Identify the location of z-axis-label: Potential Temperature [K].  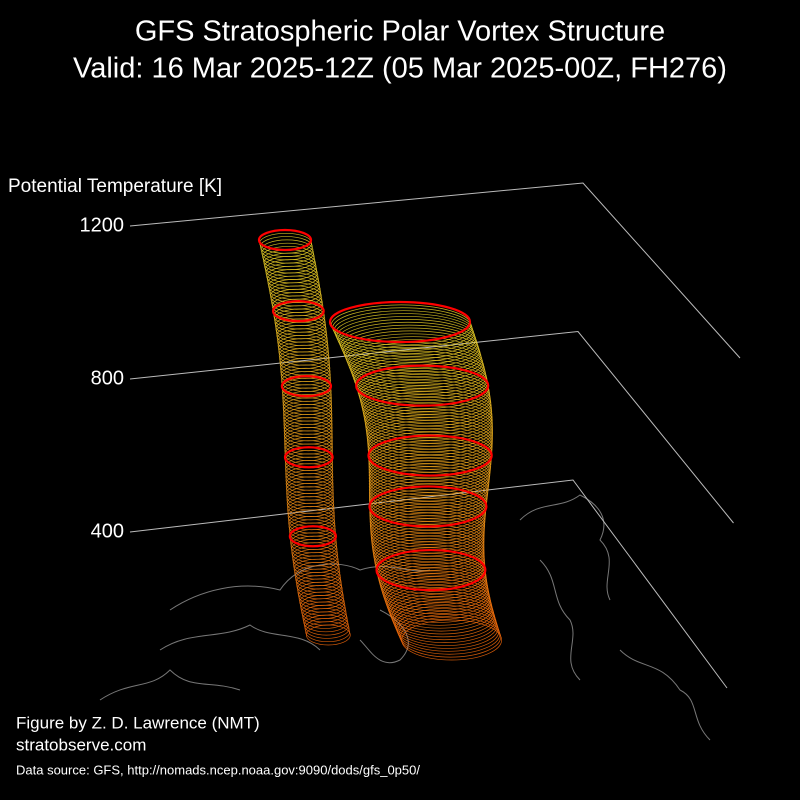
(115, 186).